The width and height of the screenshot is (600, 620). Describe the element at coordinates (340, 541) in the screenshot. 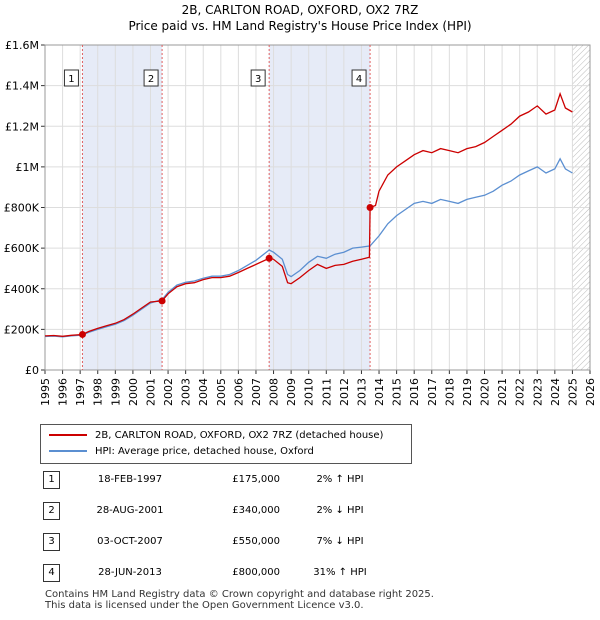

I see `sale-hpi: 7% ↓ HPI` at that location.